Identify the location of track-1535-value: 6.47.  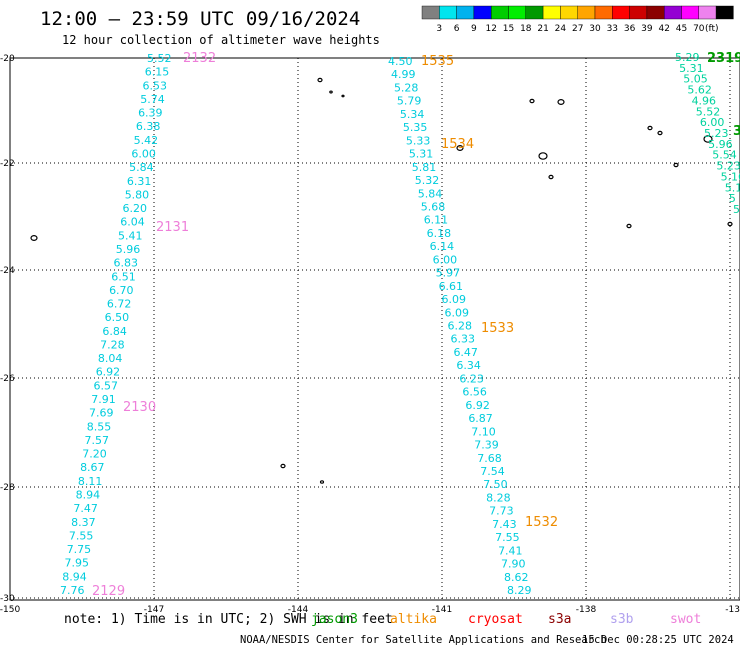
(465, 352).